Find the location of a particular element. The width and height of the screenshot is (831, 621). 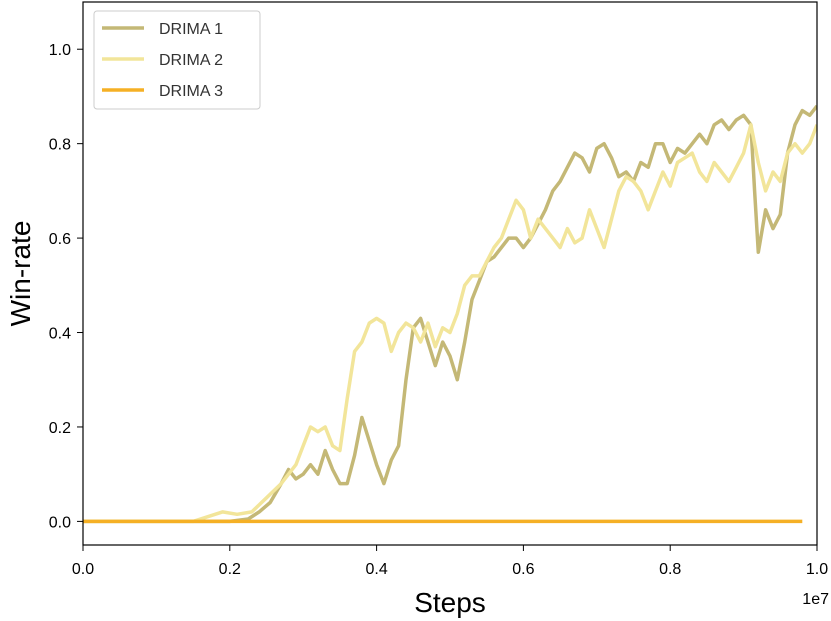

y-axis-title: Win-rate is located at coordinates (20, 274).